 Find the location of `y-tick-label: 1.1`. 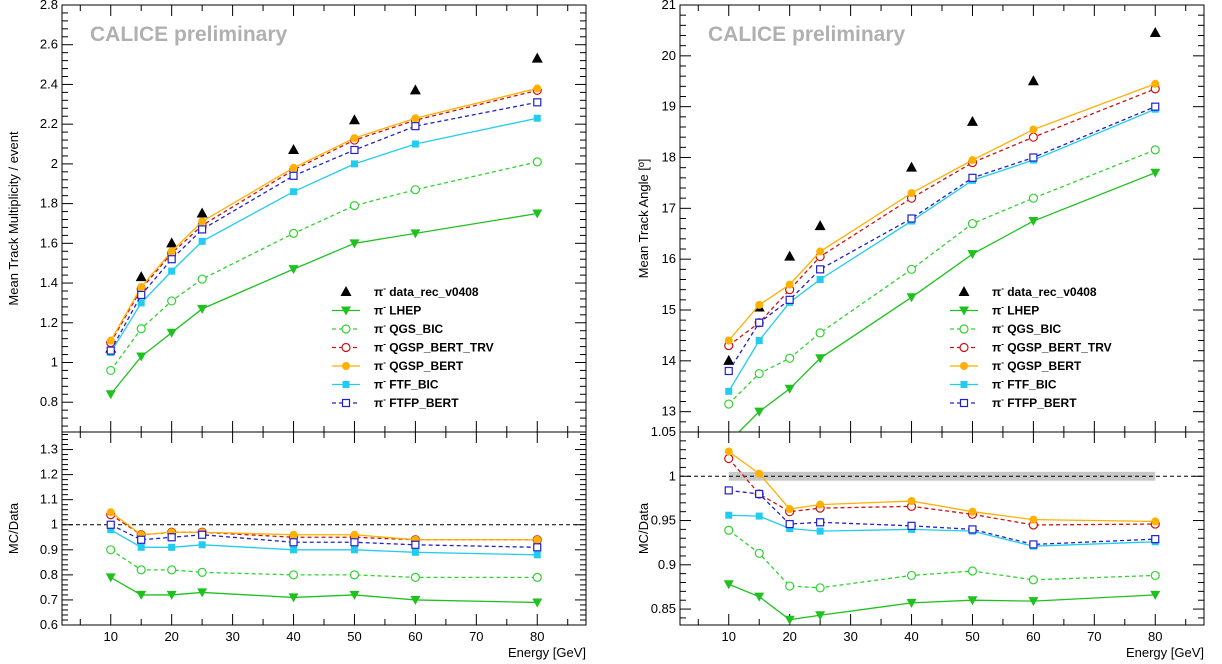

y-tick-label: 1.1 is located at coordinates (49, 499).